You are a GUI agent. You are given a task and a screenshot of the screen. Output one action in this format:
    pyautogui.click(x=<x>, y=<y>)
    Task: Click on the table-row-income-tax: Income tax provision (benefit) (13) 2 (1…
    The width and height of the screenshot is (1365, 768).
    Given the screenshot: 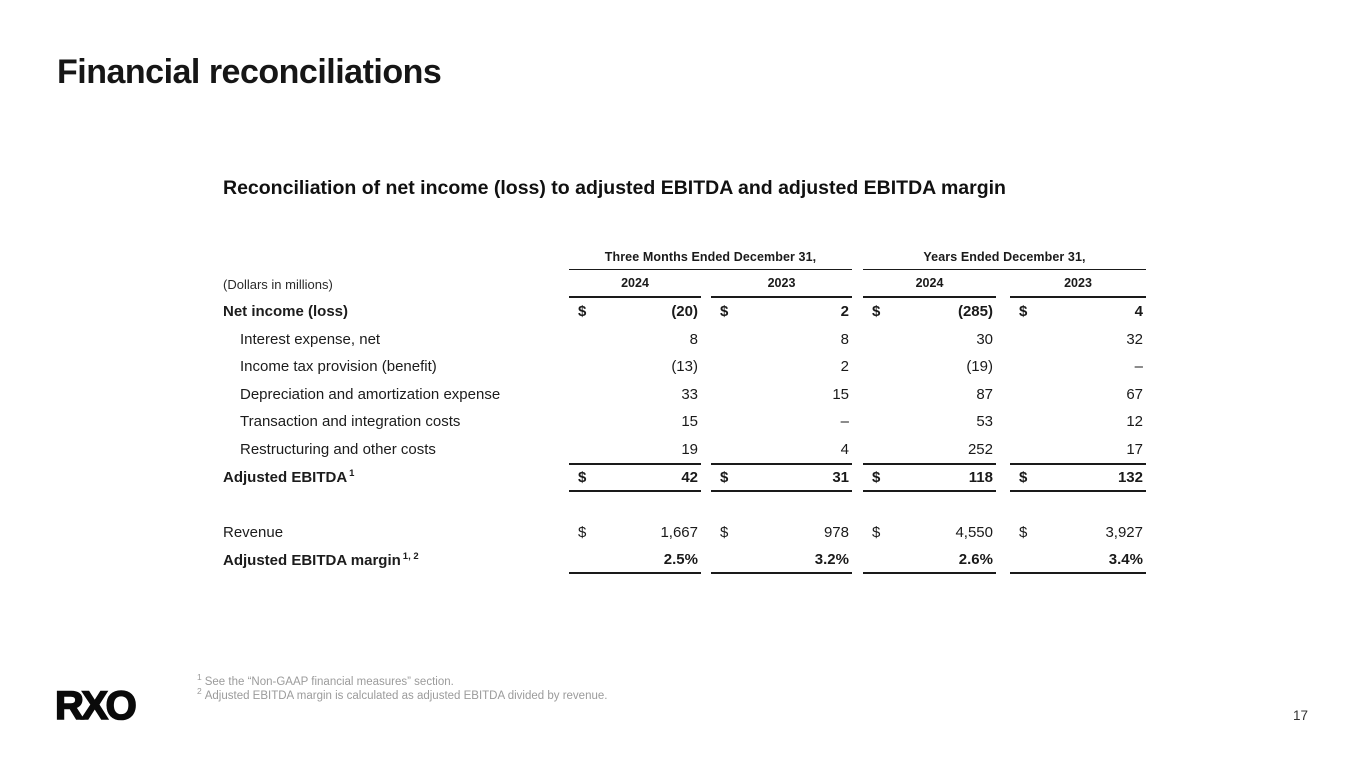 What is the action you would take?
    pyautogui.click(x=684, y=367)
    